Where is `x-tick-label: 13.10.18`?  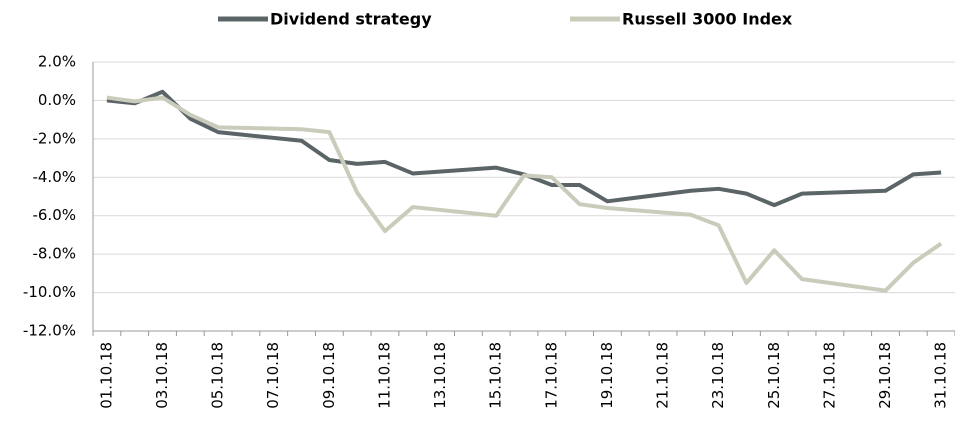 x-tick-label: 13.10.18 is located at coordinates (440, 375).